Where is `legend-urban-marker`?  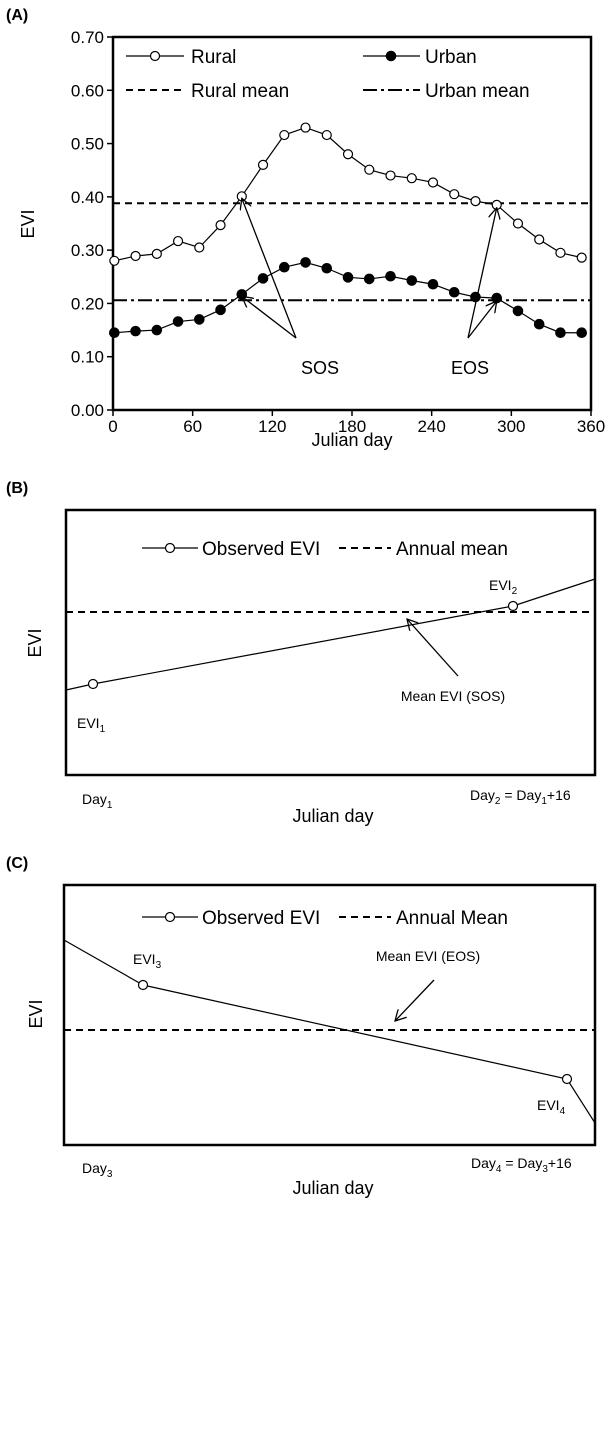
legend-urban-marker is located at coordinates (391, 56).